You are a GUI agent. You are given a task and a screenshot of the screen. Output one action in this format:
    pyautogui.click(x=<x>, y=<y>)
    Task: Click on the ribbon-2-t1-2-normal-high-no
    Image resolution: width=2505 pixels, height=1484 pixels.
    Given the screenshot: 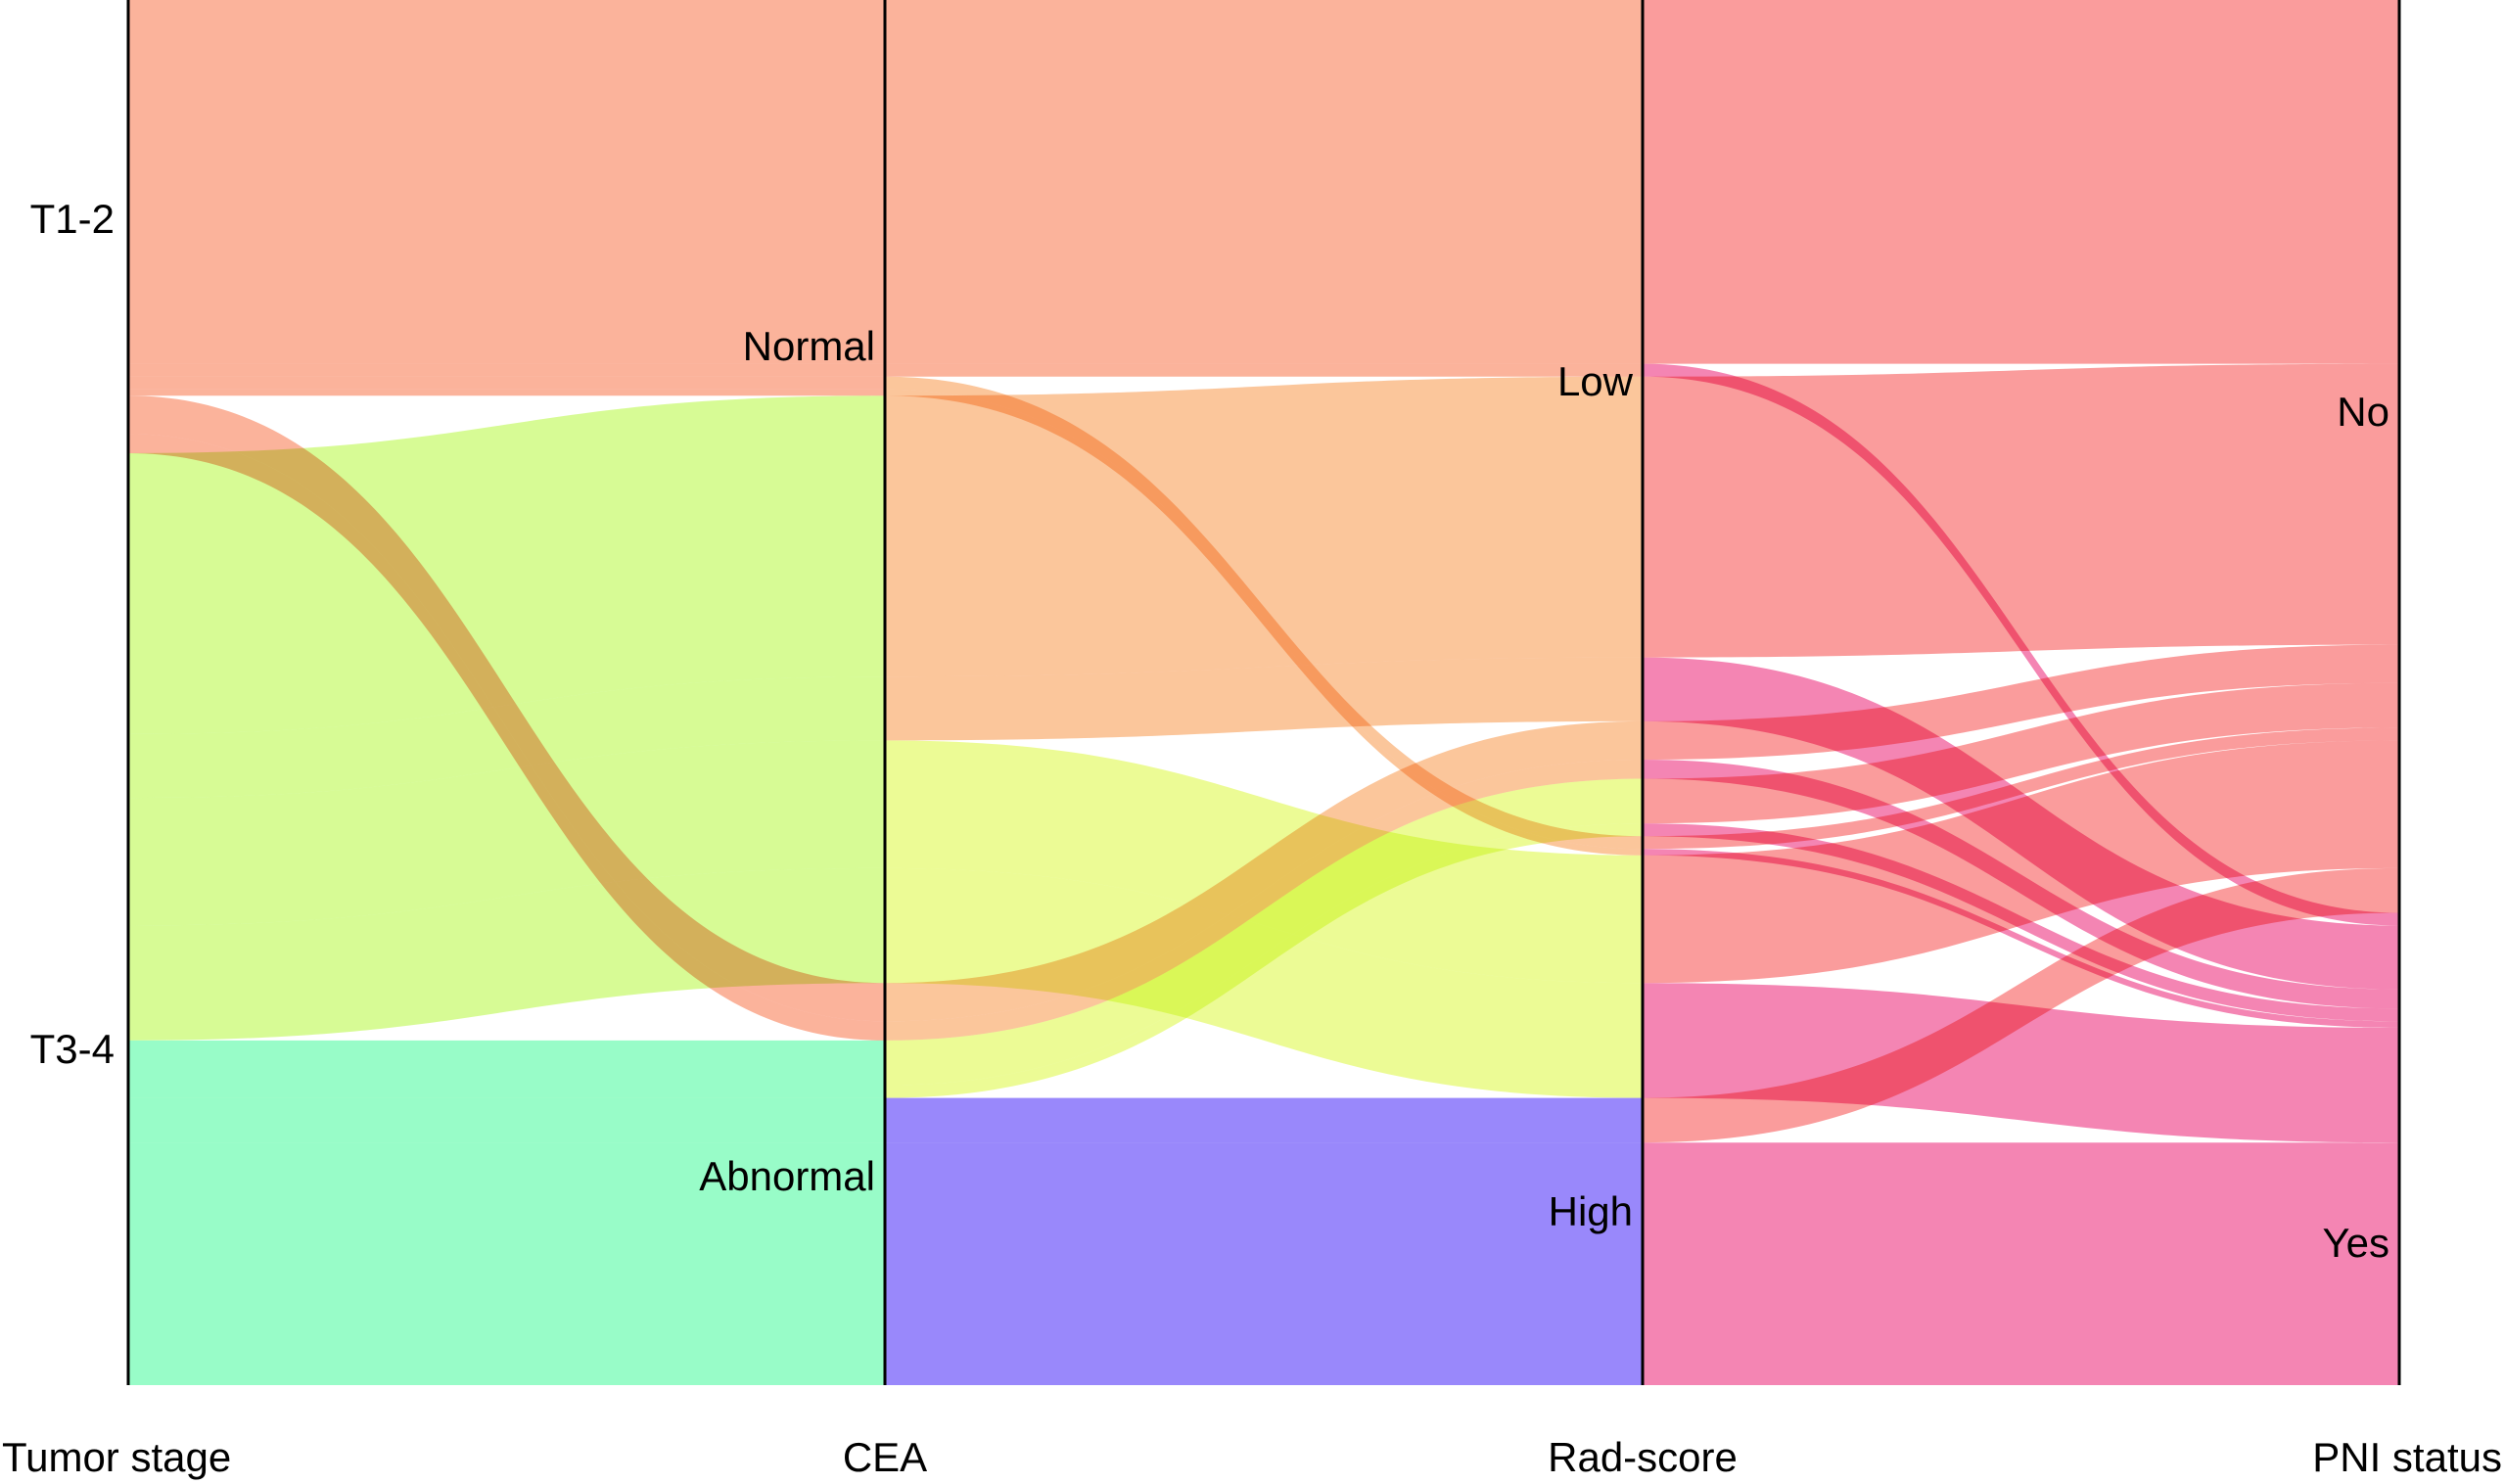 What is the action you would take?
    pyautogui.click(x=2021, y=788)
    